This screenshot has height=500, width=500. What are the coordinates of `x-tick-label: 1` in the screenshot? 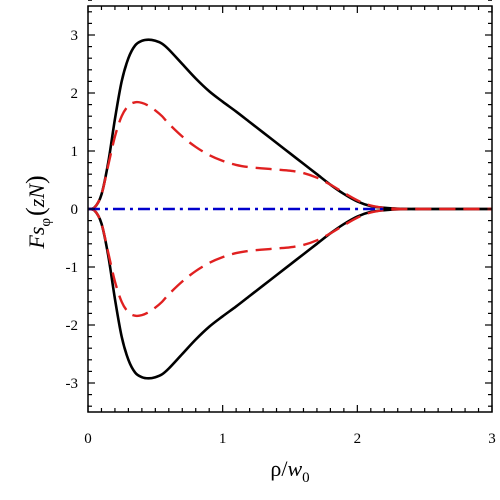 It's located at (223, 439).